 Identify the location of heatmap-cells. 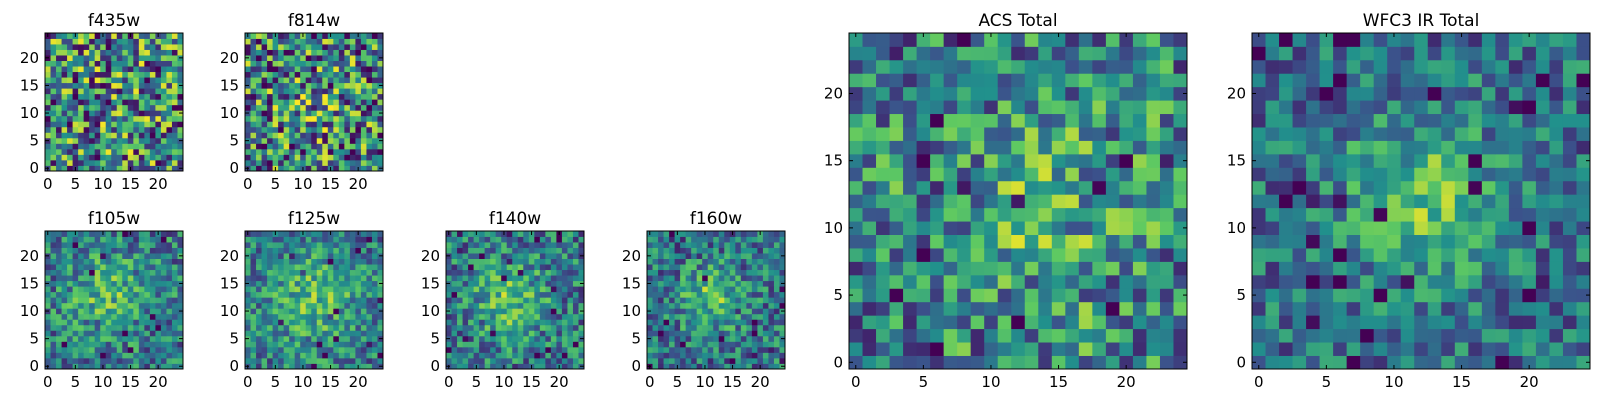
(114, 102).